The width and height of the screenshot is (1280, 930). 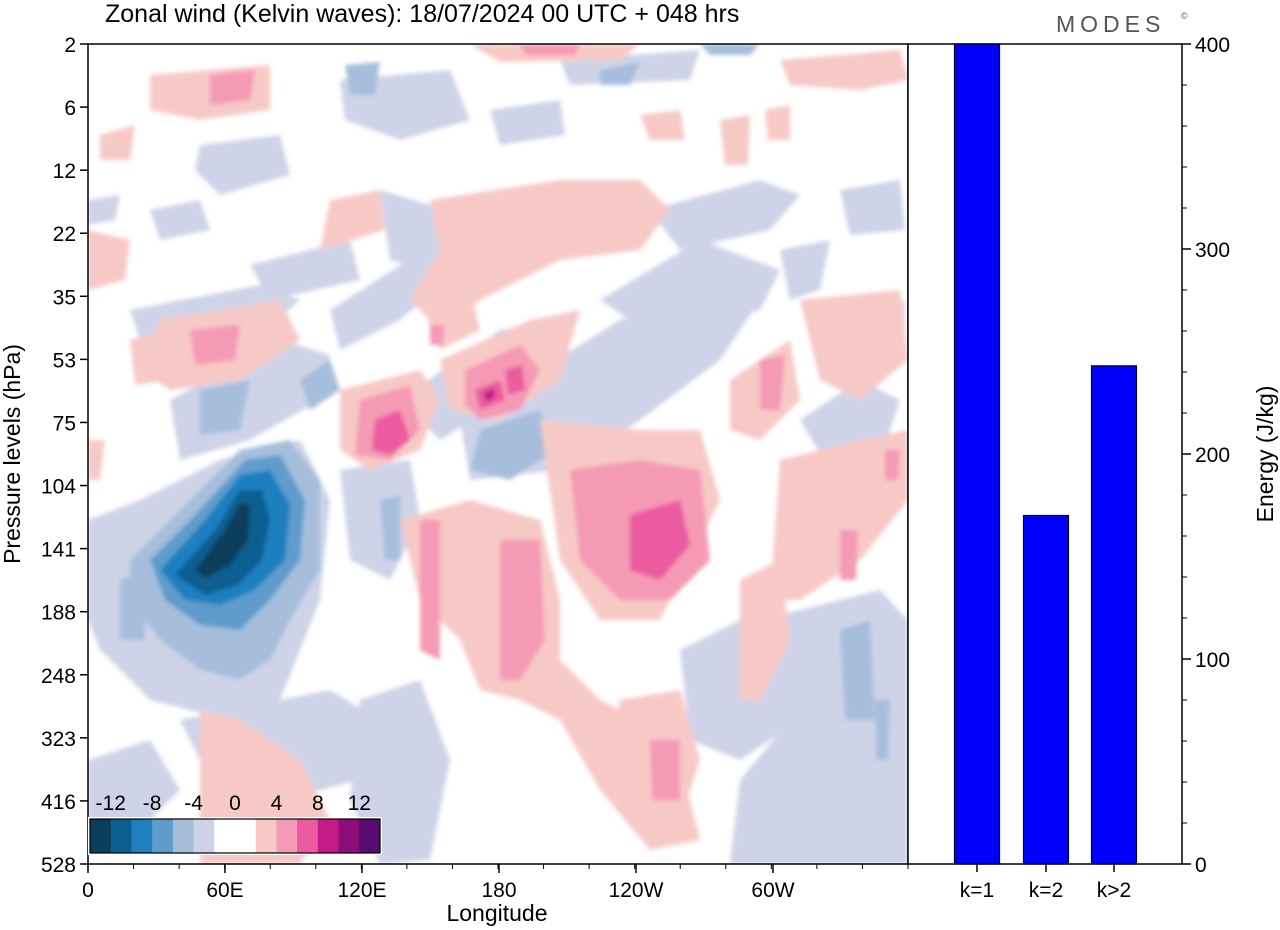 What do you see at coordinates (1265, 454) in the screenshot?
I see `energy-axis-label: Energy (J/kg)` at bounding box center [1265, 454].